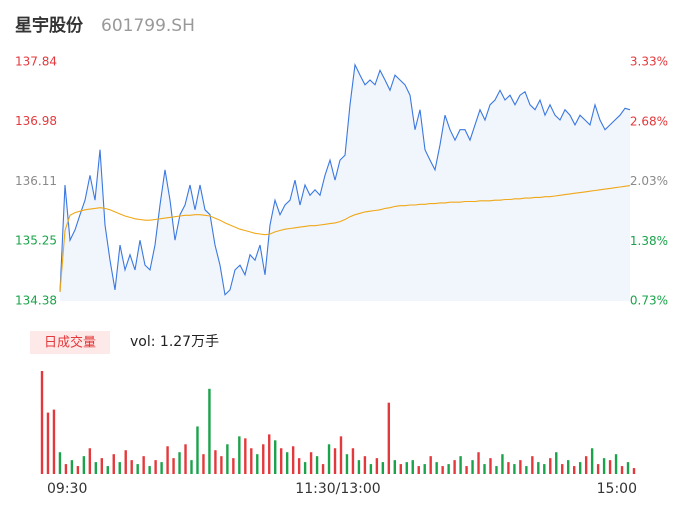 The image size is (686, 524). Describe the element at coordinates (36, 62) in the screenshot. I see `y-tick-label: 137.84` at that location.